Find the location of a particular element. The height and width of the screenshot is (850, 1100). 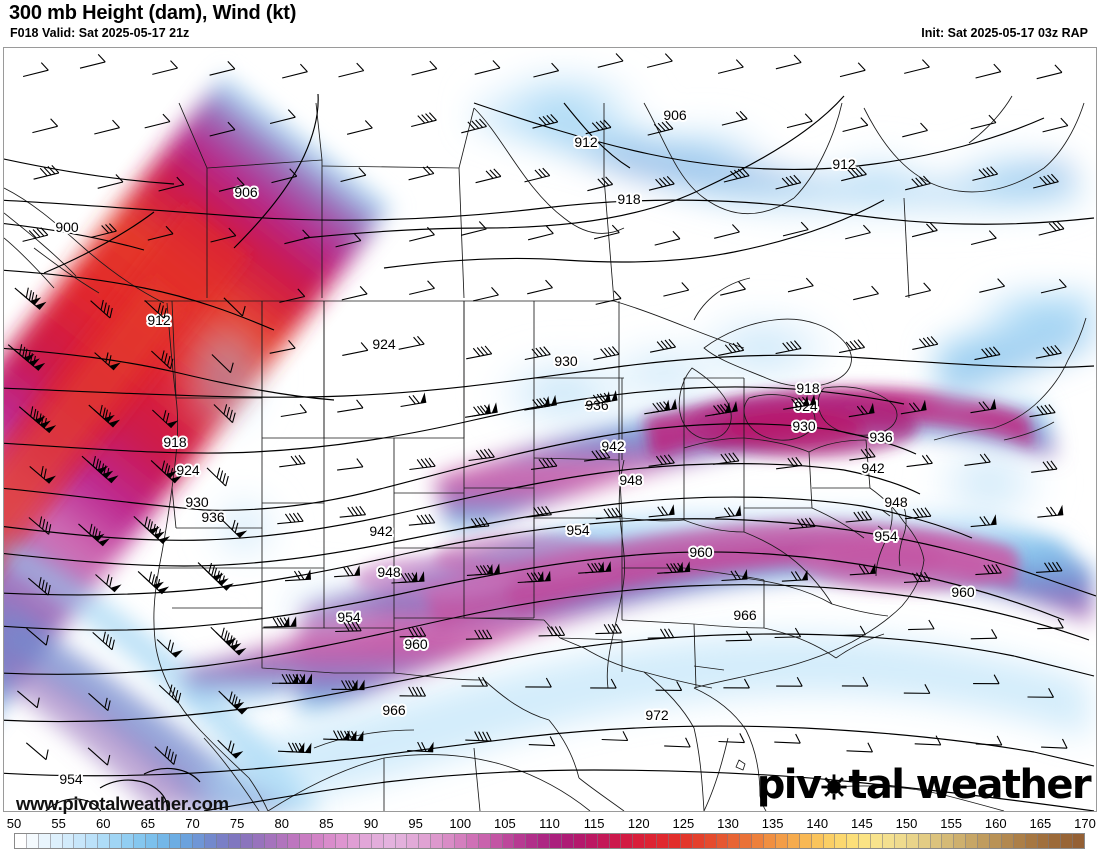

colorbar-tick: 135 is located at coordinates (772, 823).